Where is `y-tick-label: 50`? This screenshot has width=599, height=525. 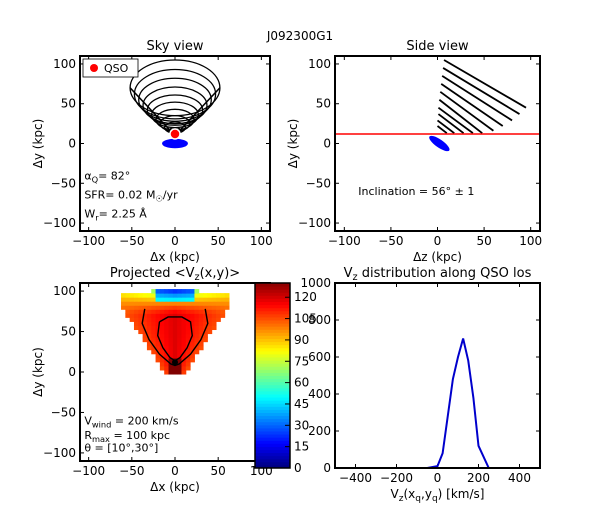
y-tick-label: 50 is located at coordinates (323, 104).